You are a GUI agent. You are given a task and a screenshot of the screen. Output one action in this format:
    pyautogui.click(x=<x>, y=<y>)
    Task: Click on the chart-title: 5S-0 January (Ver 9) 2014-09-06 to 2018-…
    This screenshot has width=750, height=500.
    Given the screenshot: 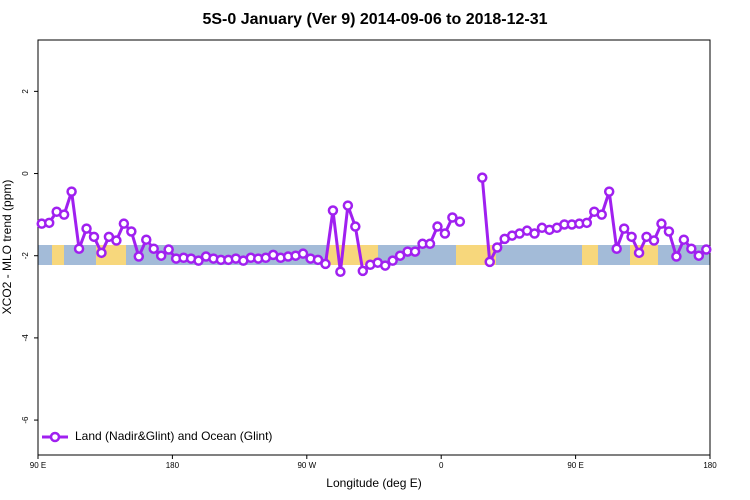 What is the action you would take?
    pyautogui.click(x=374, y=19)
    